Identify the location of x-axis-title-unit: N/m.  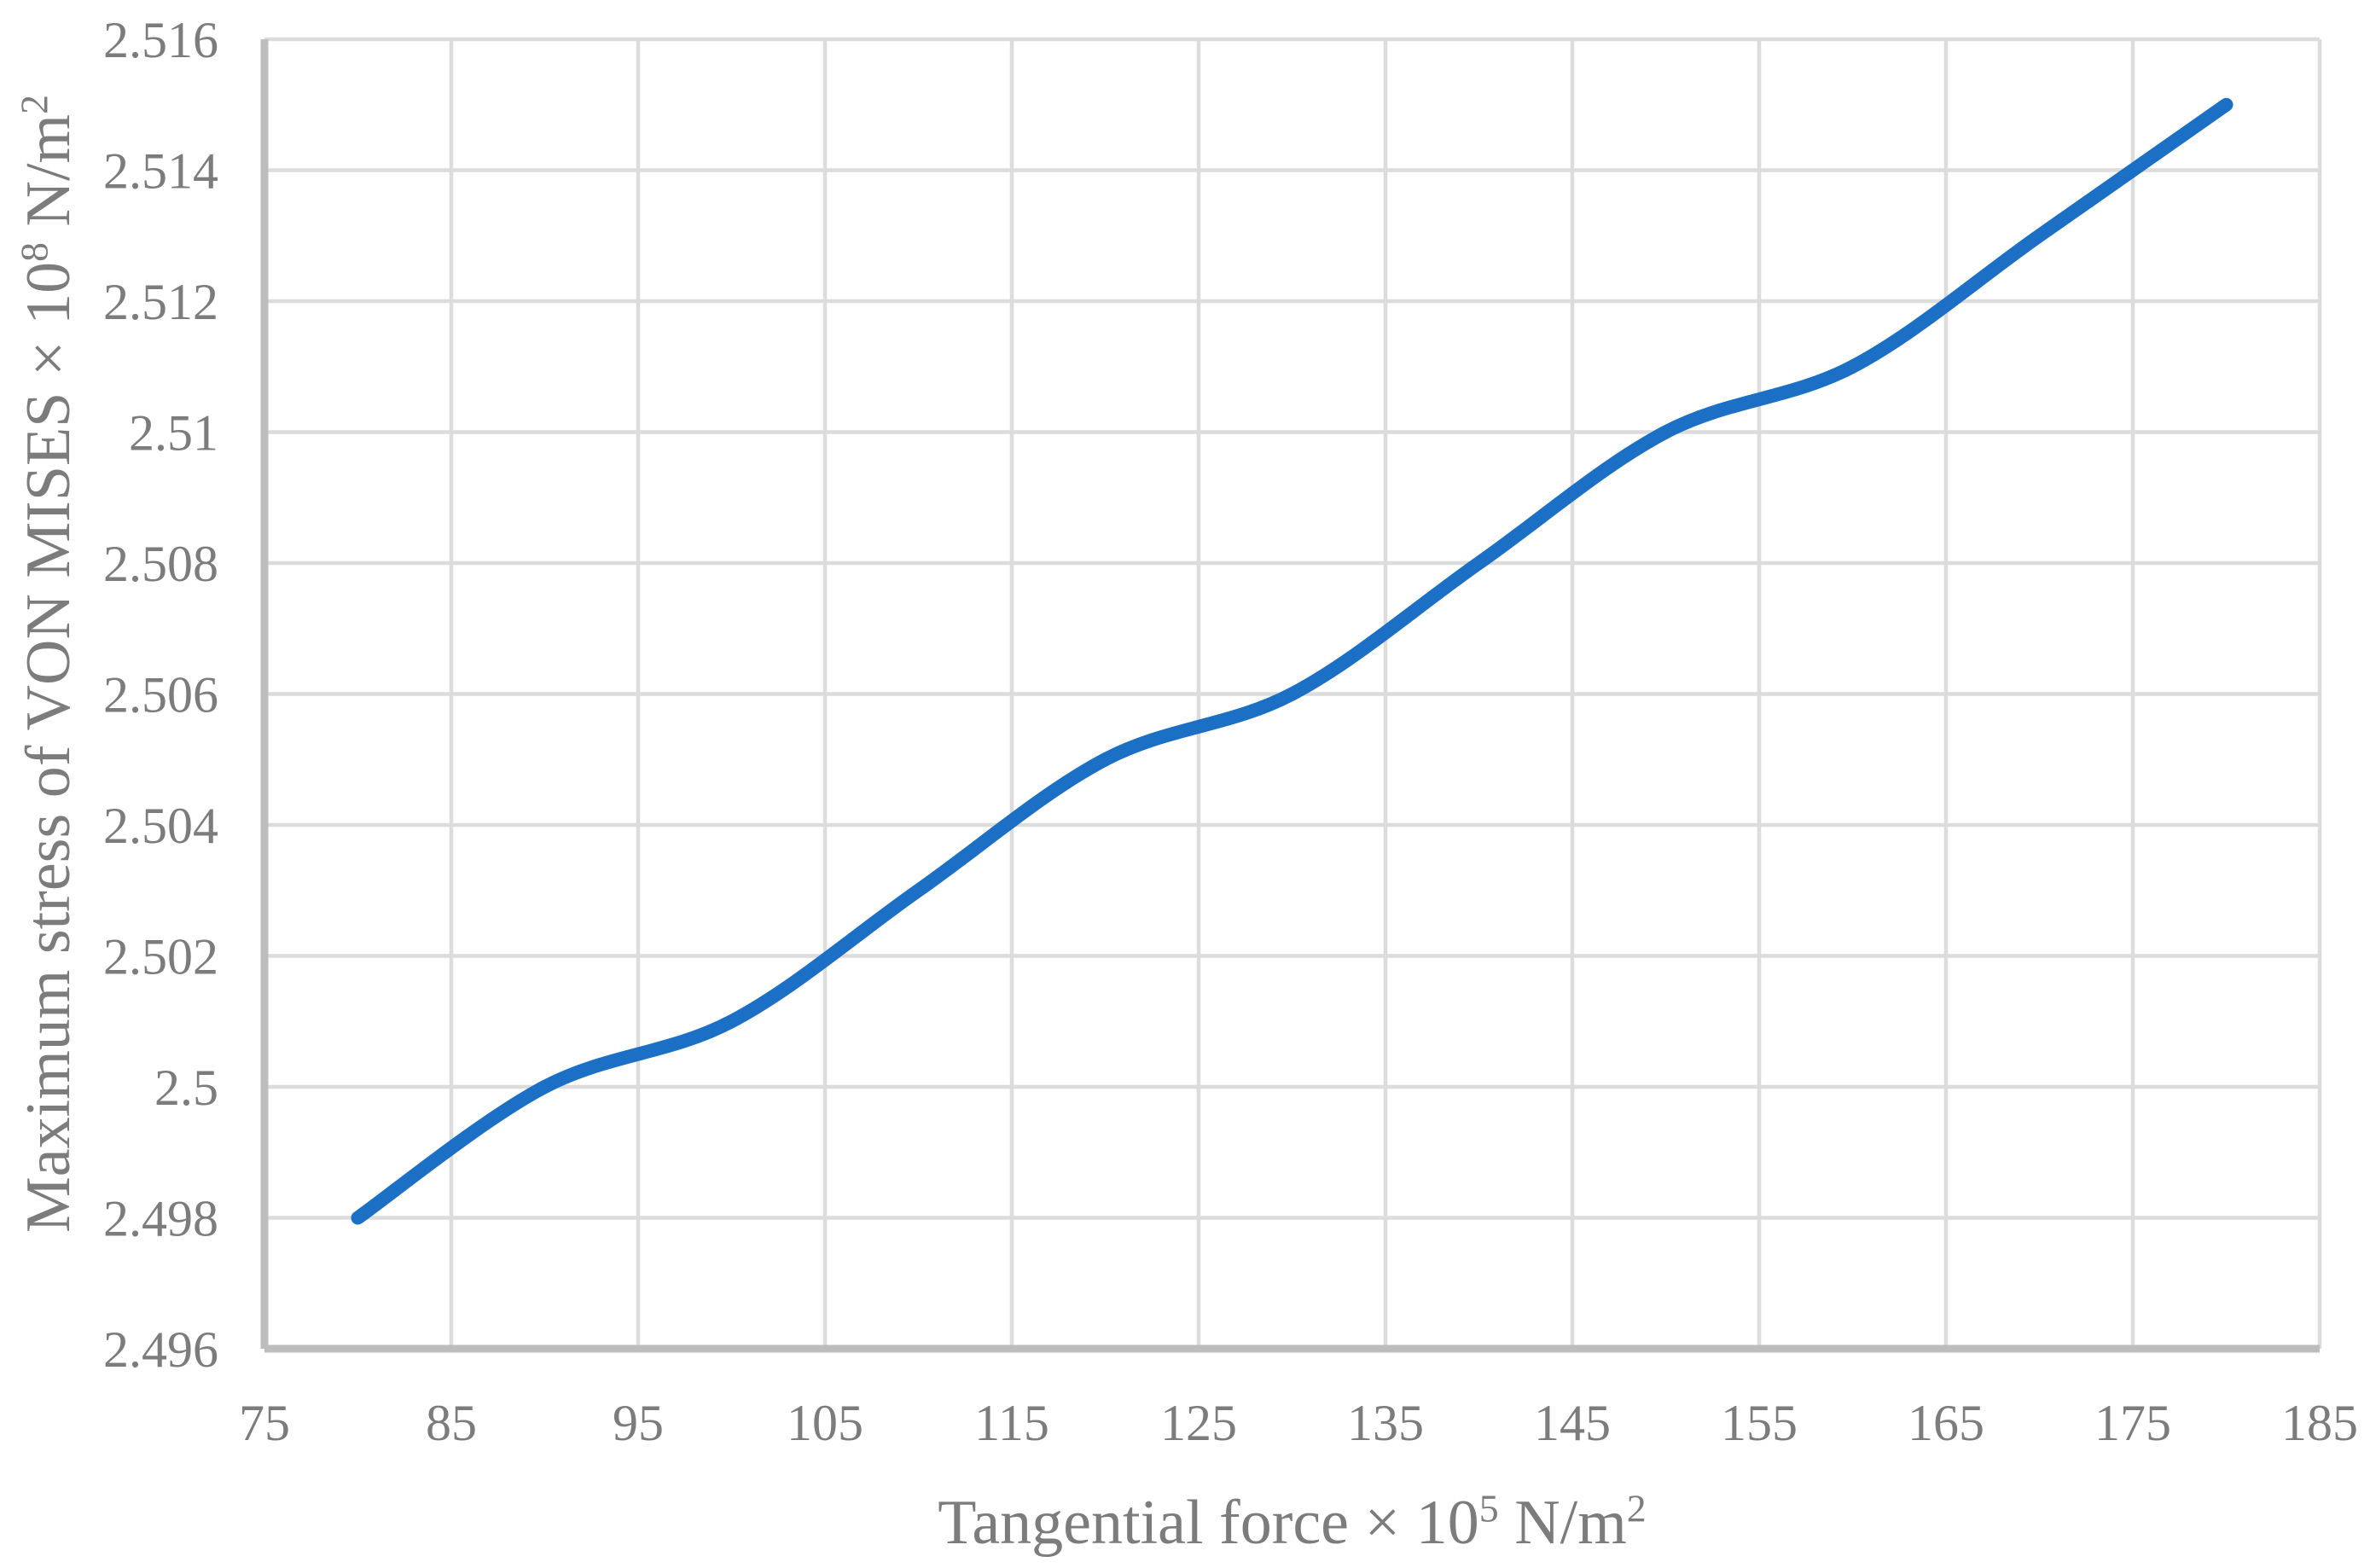
(1562, 1523).